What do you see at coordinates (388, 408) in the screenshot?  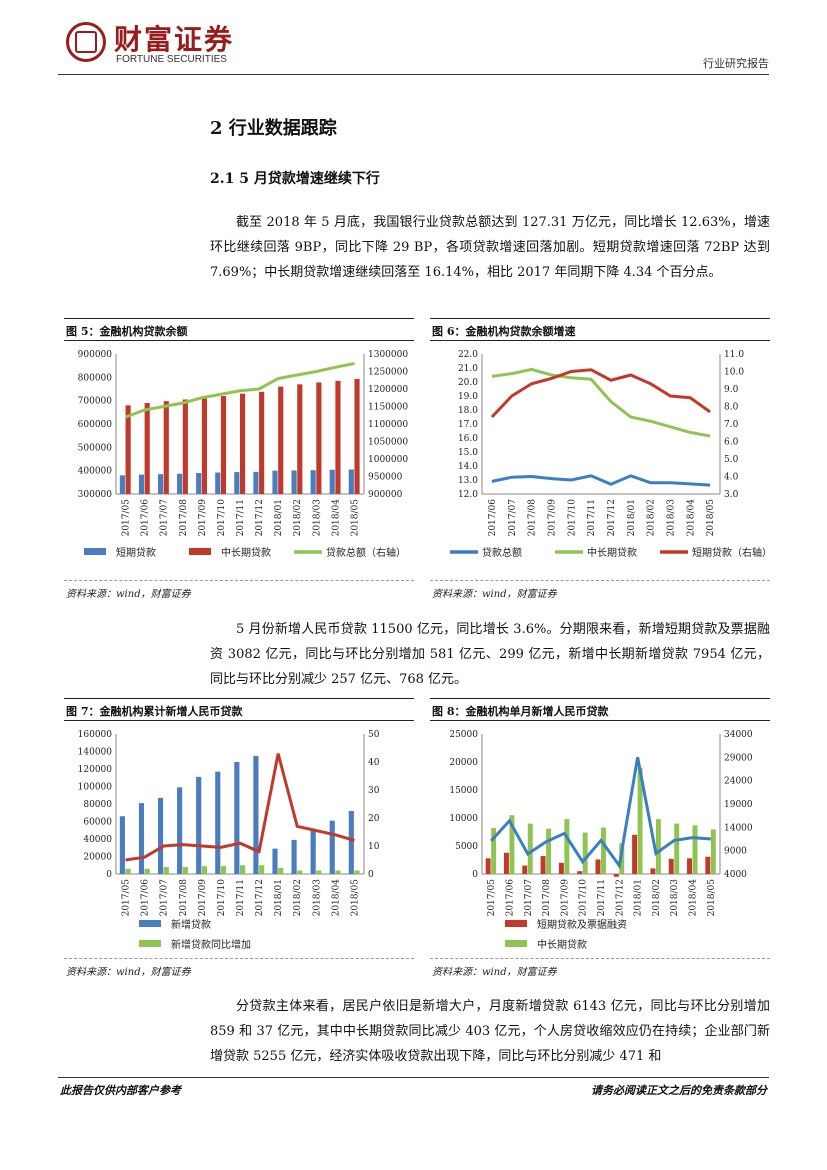 I see `y-tick-right: 1150000` at bounding box center [388, 408].